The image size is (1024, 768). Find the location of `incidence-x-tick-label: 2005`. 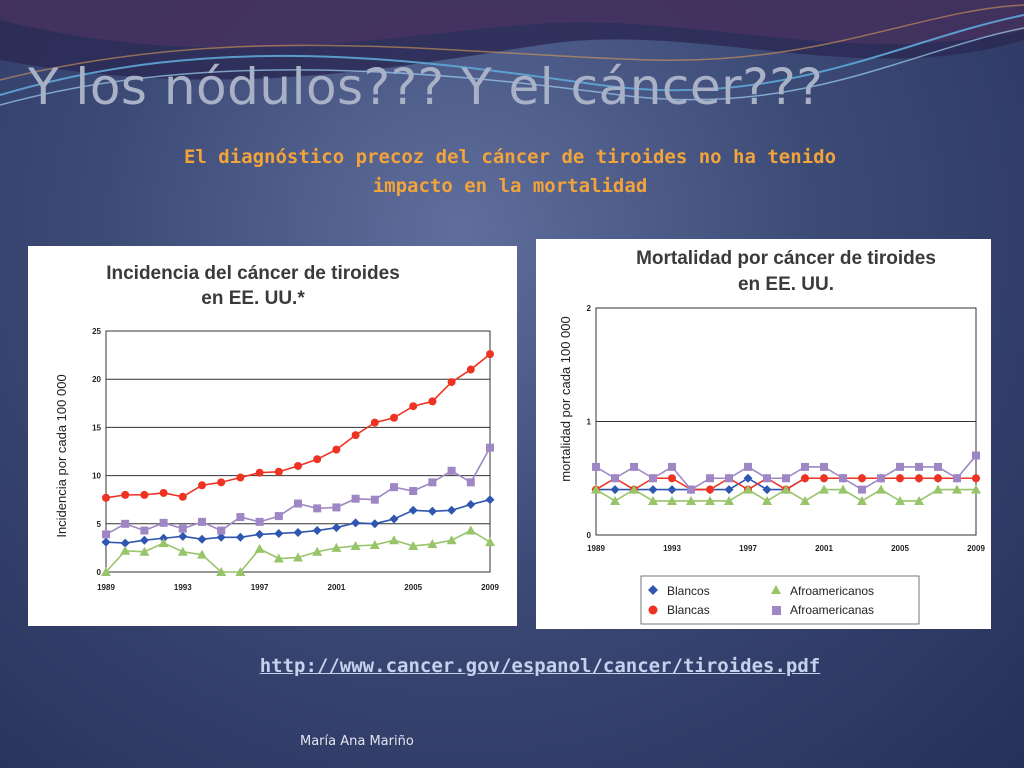

incidence-x-tick-label: 2005 is located at coordinates (413, 587).